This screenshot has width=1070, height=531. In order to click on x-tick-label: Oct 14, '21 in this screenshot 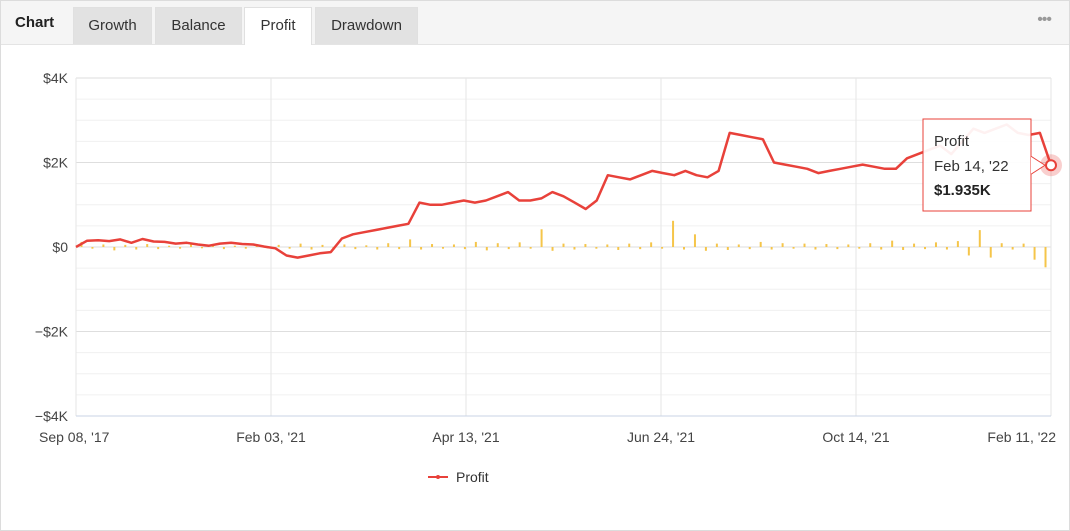, I will do `click(855, 437)`.